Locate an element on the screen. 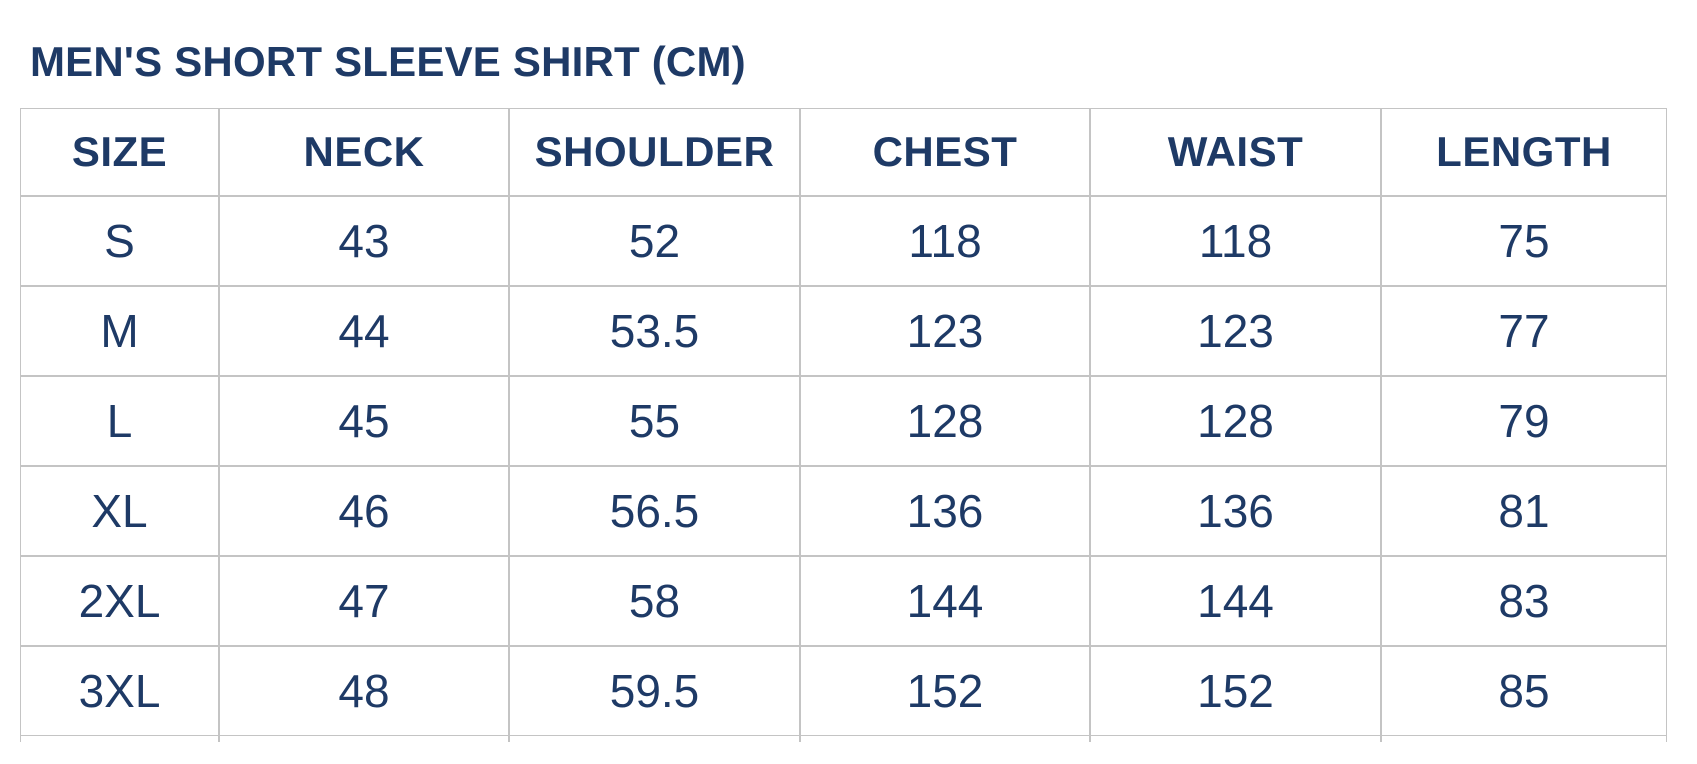  cell-length: 81 is located at coordinates (1524, 511).